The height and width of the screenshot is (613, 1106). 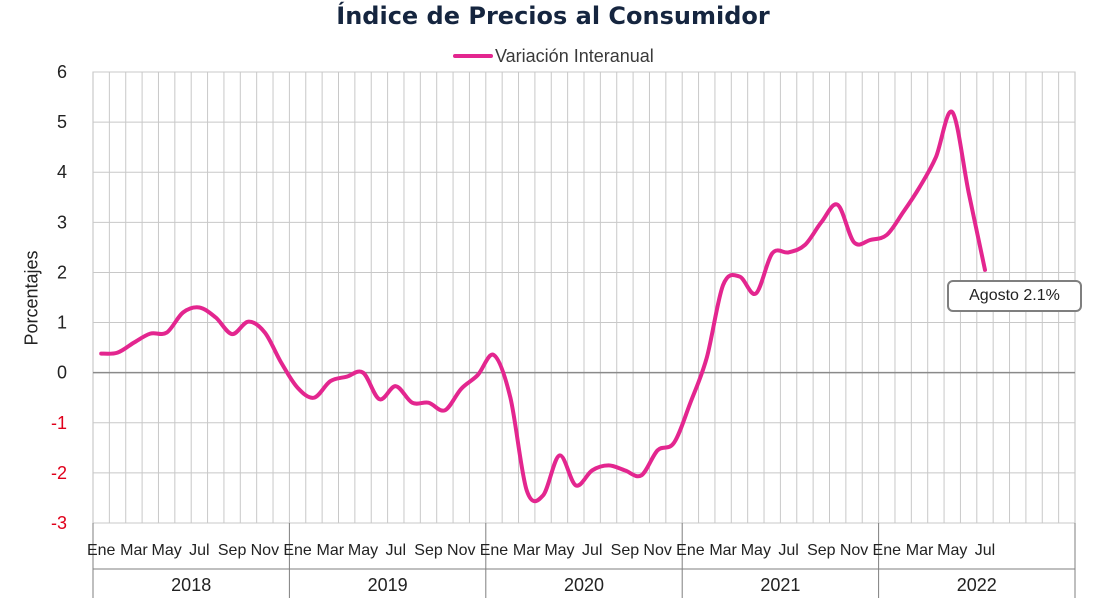 I want to click on year-label: 2018, so click(x=191, y=585).